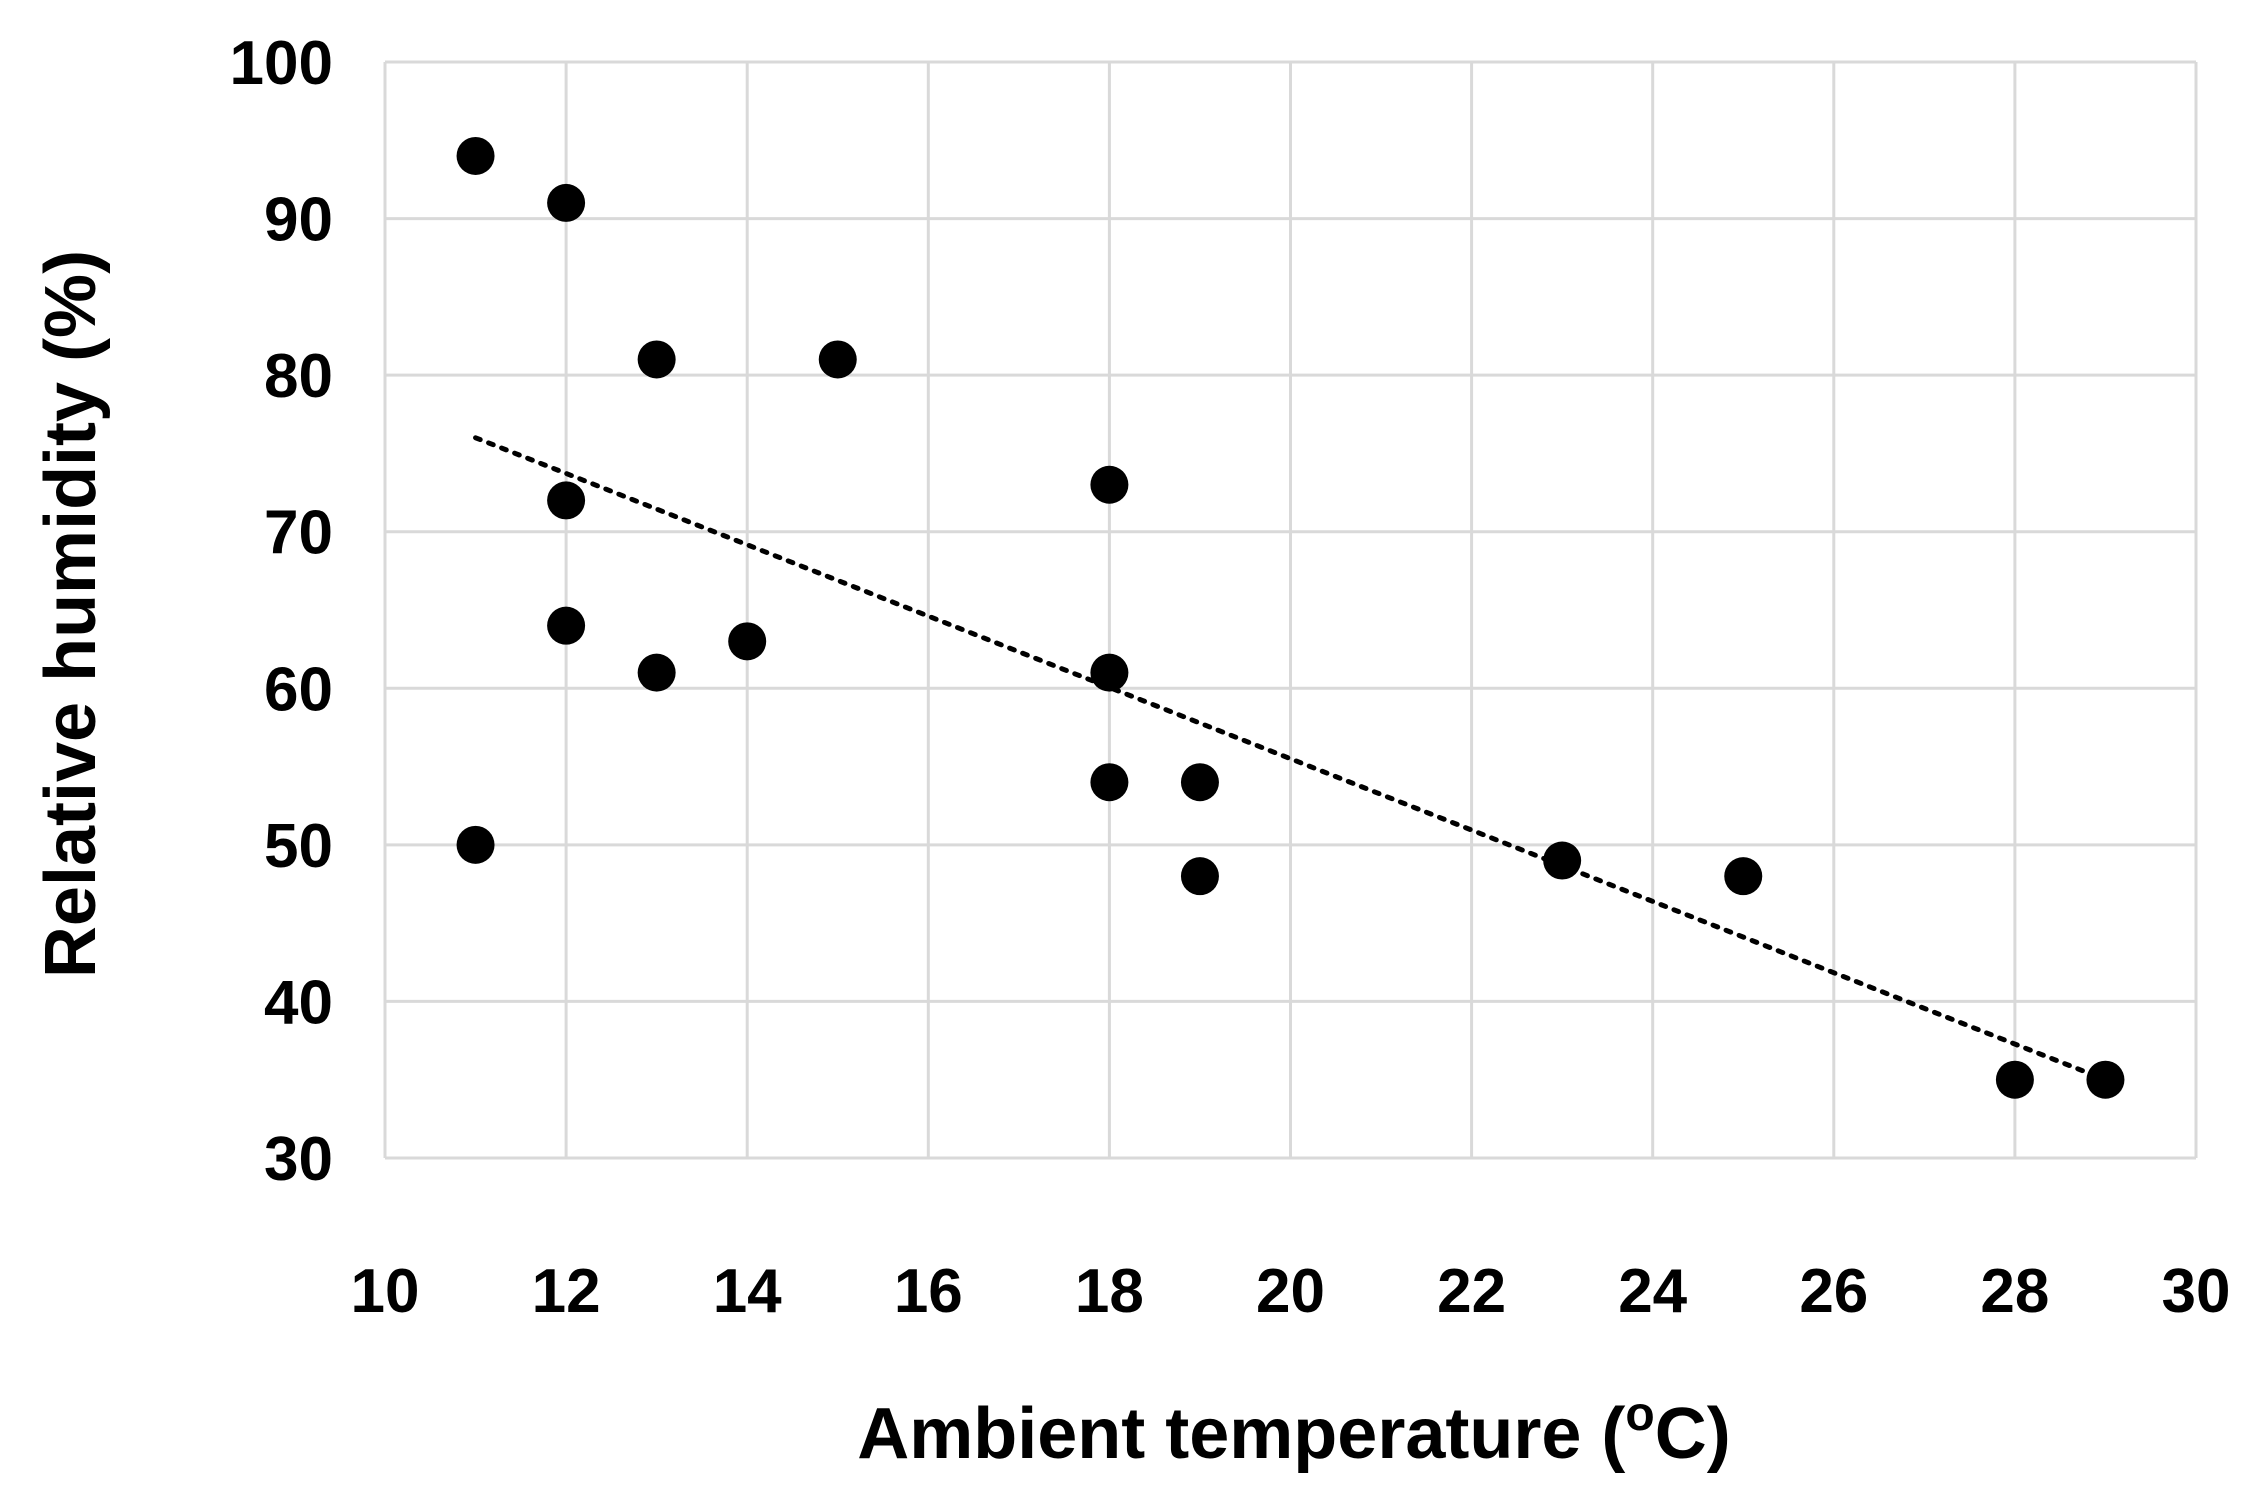 The height and width of the screenshot is (1497, 2260). What do you see at coordinates (298, 1159) in the screenshot?
I see `y-tick-label: 30` at bounding box center [298, 1159].